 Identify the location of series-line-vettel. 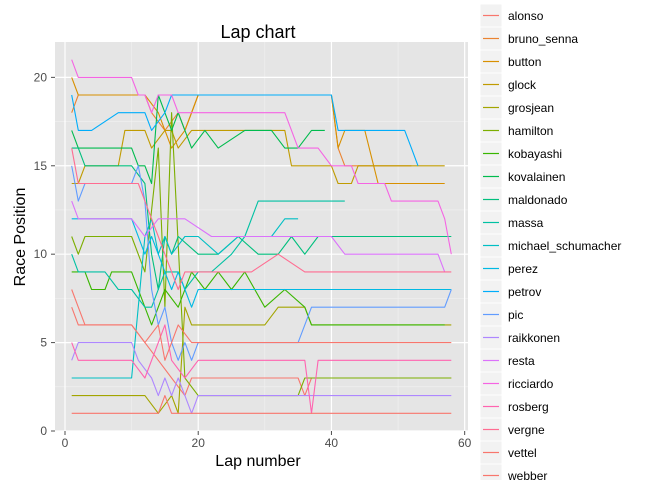
(261, 334).